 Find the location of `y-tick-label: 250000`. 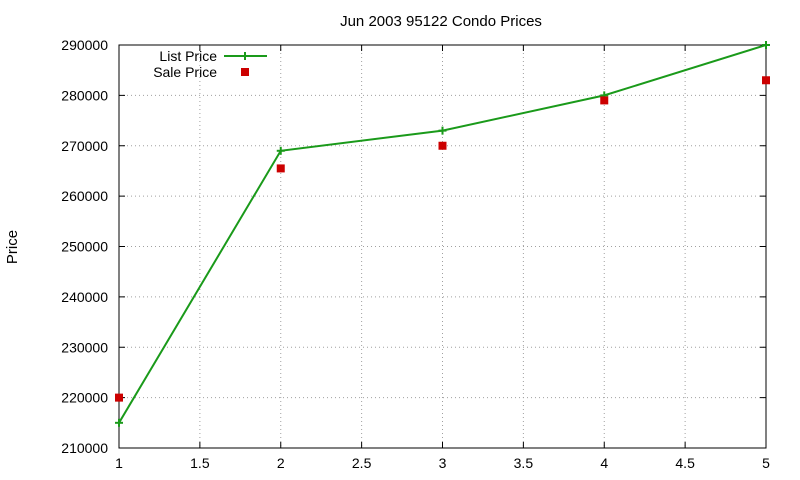

y-tick-label: 250000 is located at coordinates (84, 247).